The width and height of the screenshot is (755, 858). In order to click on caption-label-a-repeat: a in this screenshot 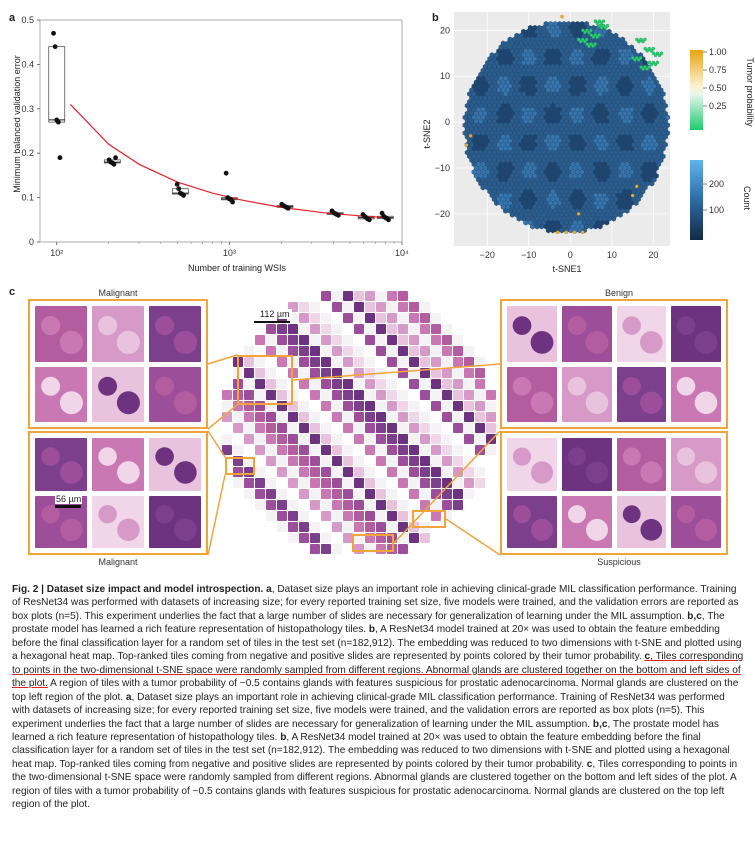, I will do `click(128, 697)`.